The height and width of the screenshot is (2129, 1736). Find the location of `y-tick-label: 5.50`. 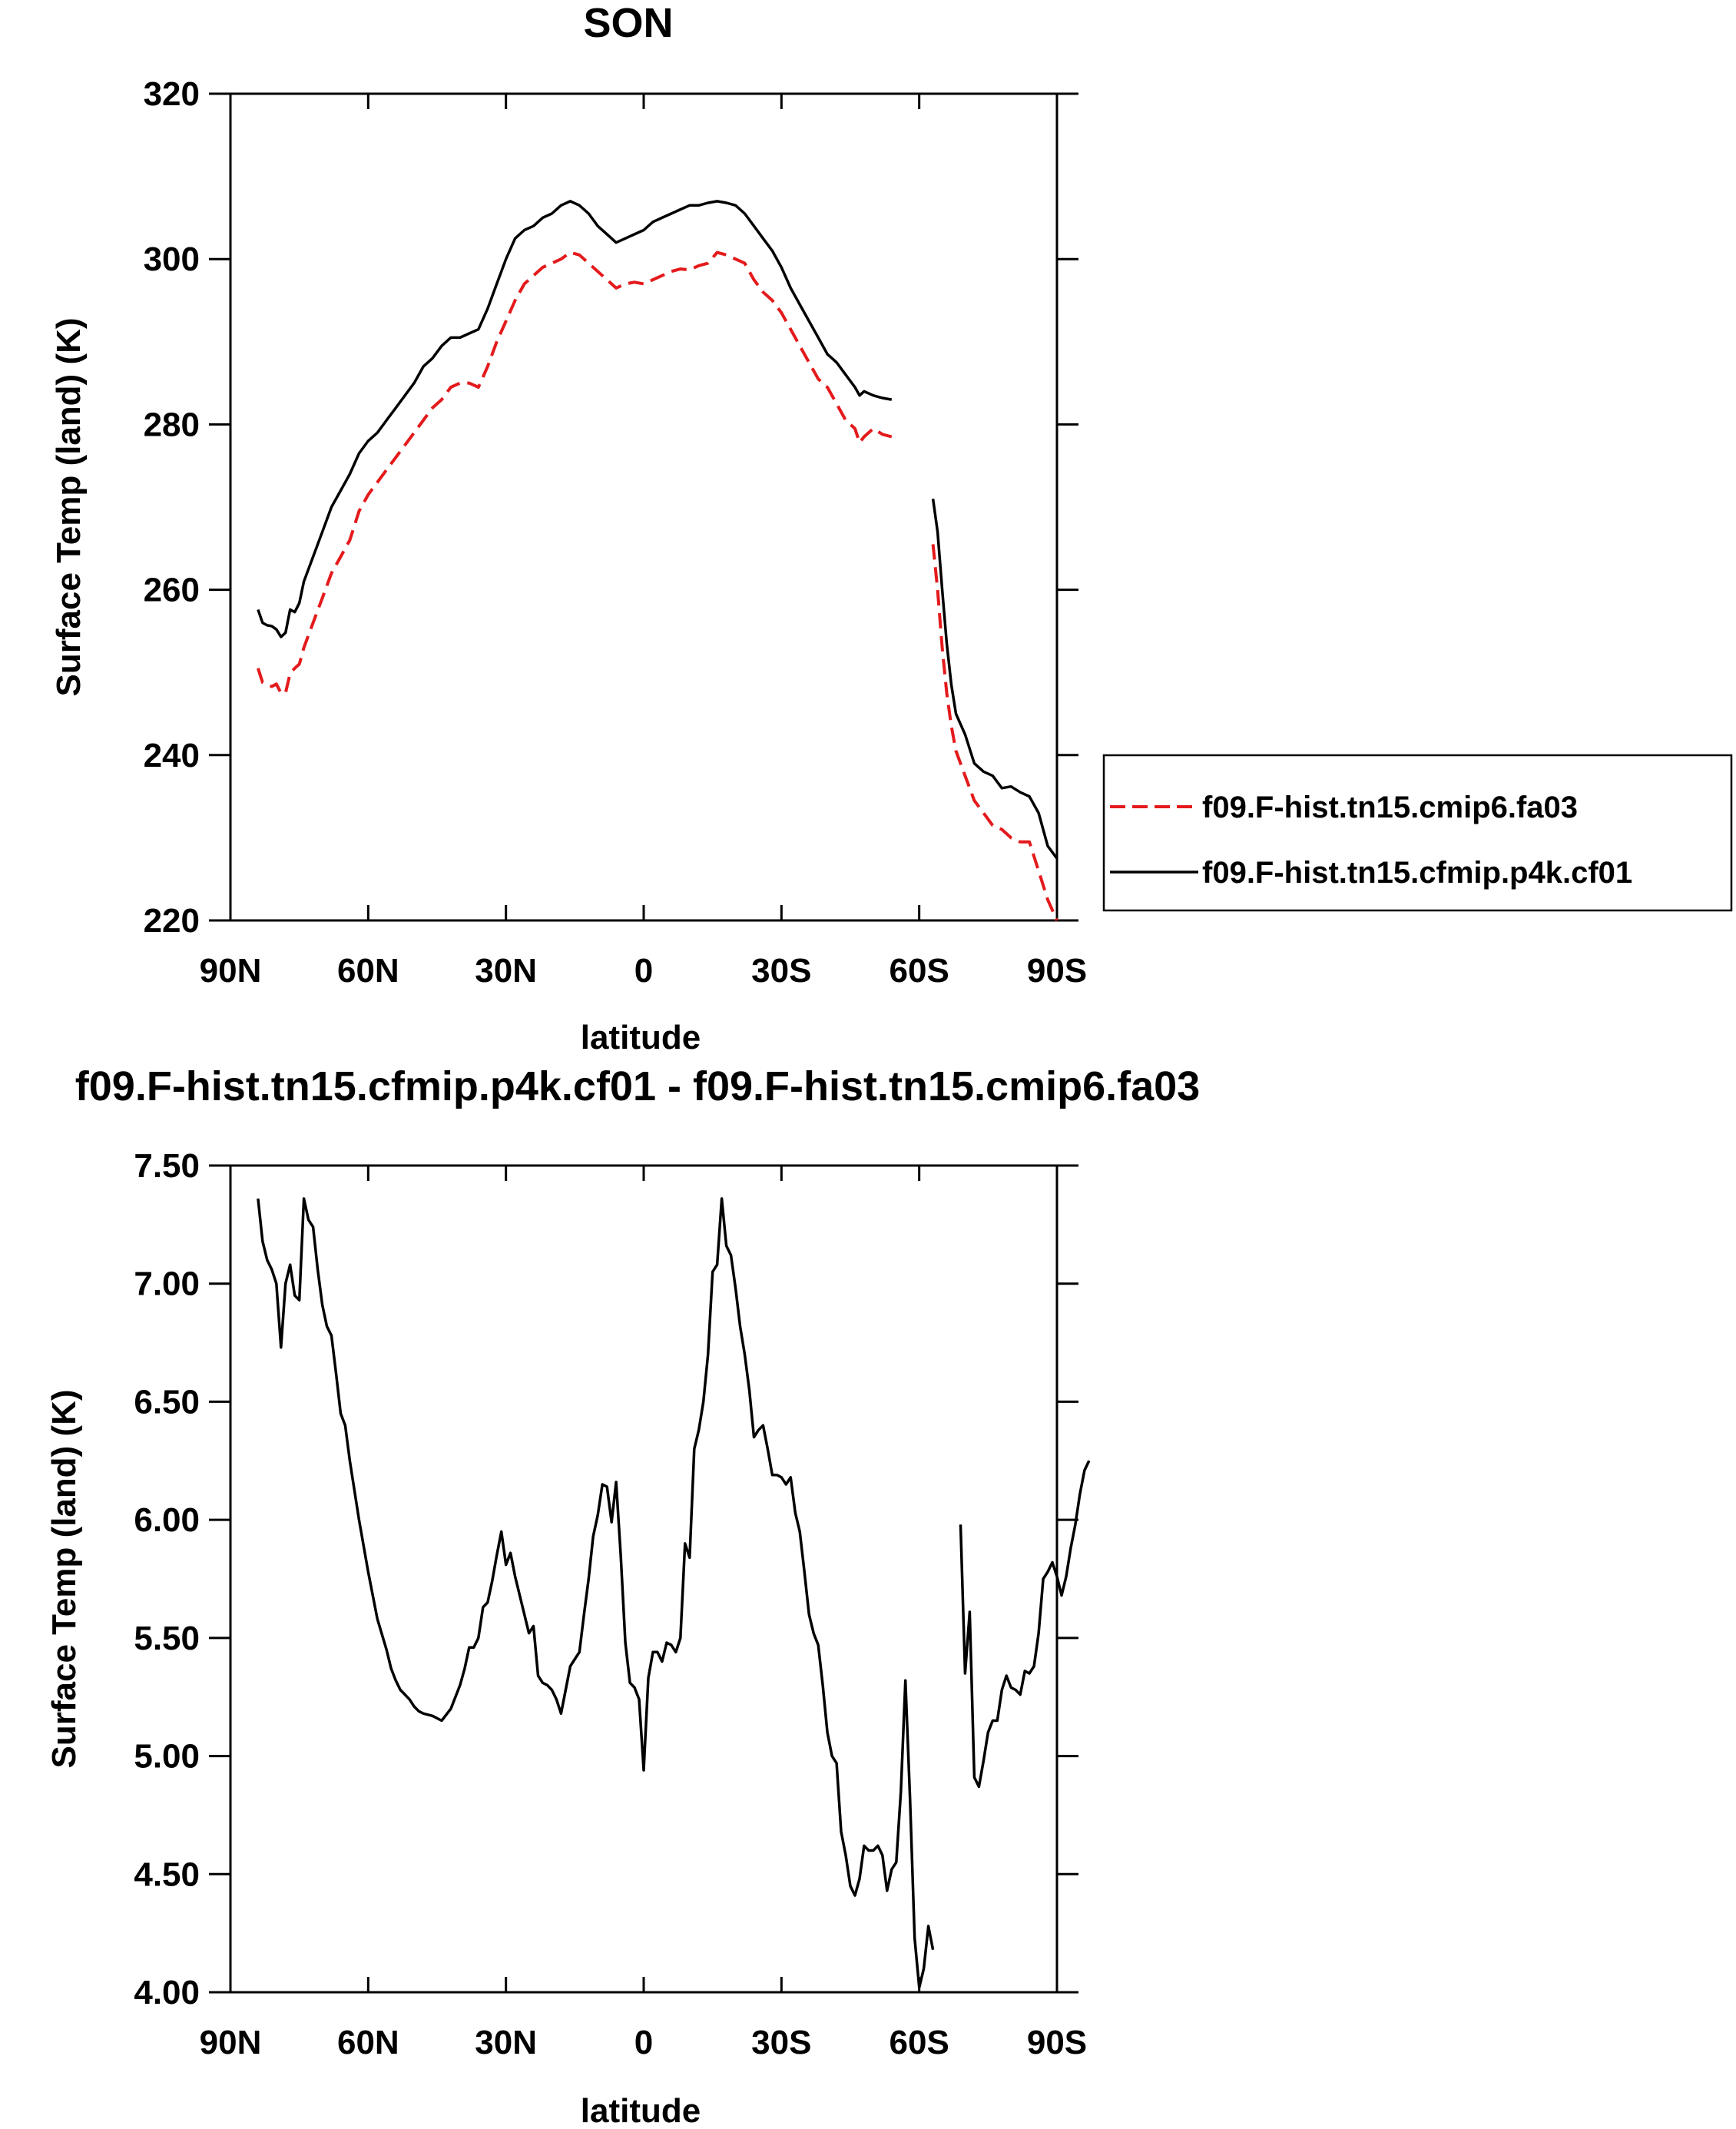

y-tick-label: 5.50 is located at coordinates (167, 1638).